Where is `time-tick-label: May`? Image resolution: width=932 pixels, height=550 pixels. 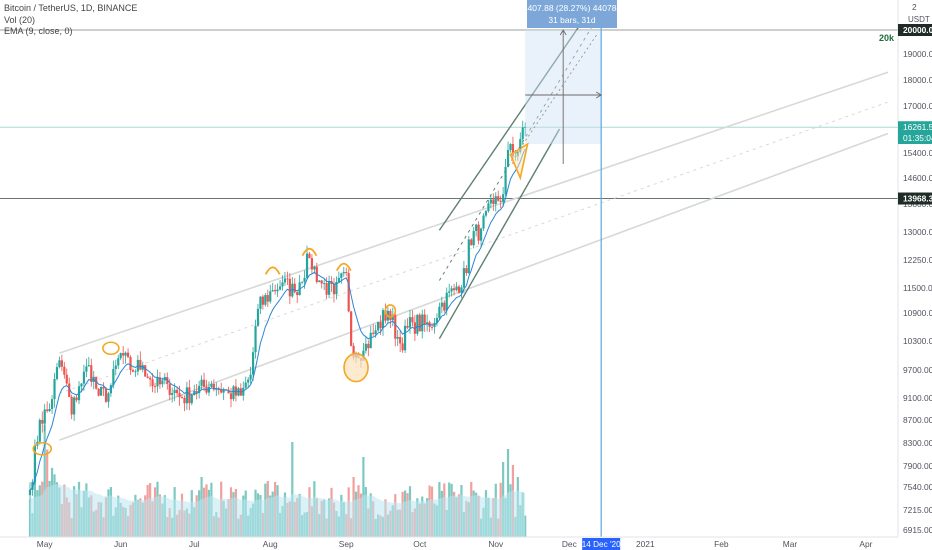 time-tick-label: May is located at coordinates (45, 544).